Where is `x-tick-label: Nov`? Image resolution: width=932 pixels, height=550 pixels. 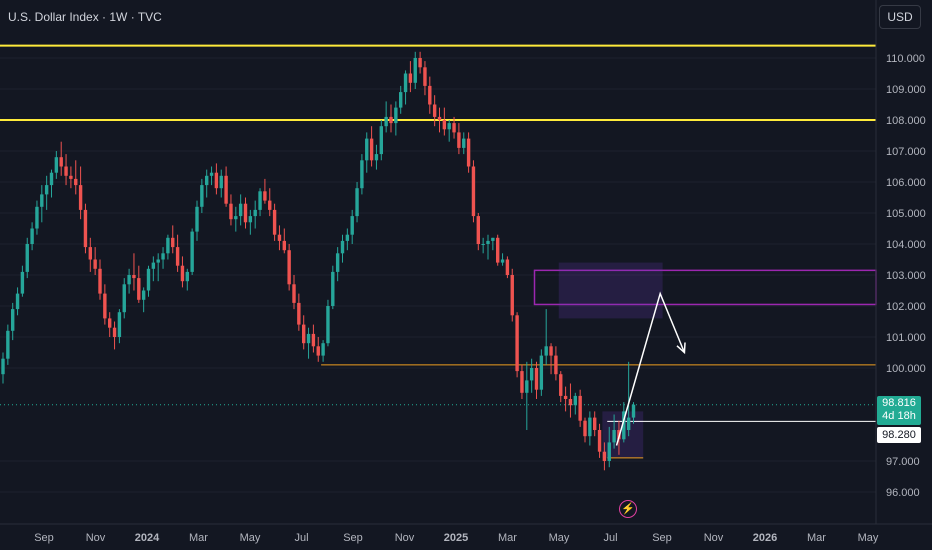 x-tick-label: Nov is located at coordinates (714, 538).